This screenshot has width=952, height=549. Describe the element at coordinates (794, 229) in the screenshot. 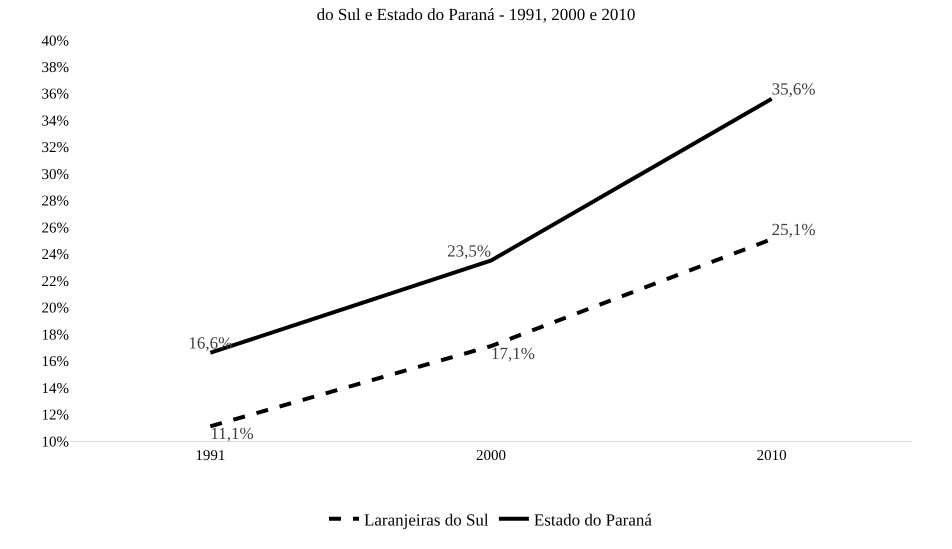

I see `data-label: 25,1%` at that location.